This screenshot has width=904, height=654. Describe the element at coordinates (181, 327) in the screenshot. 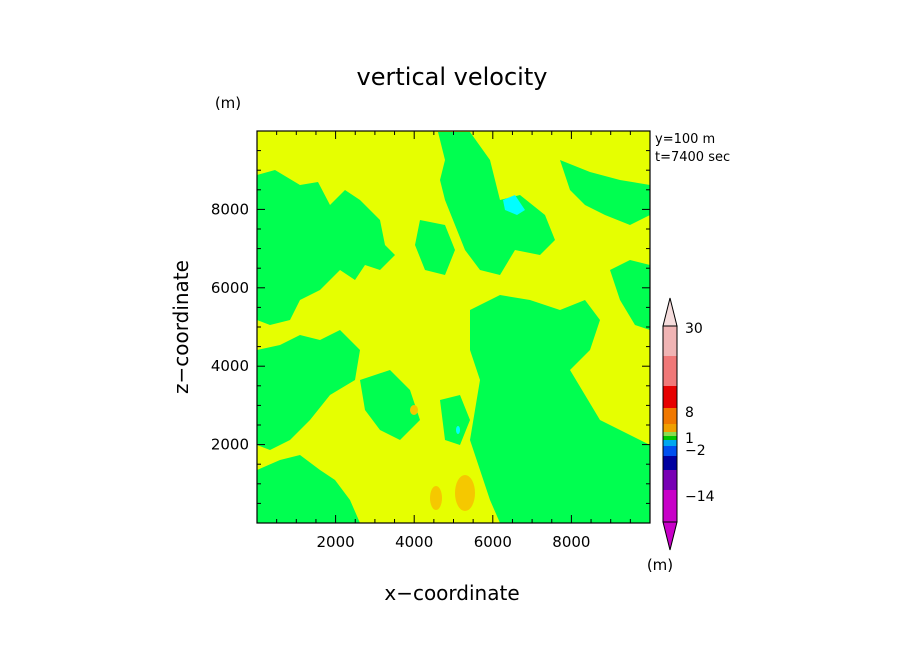

I see `y-axis-label: z−coordinate` at that location.